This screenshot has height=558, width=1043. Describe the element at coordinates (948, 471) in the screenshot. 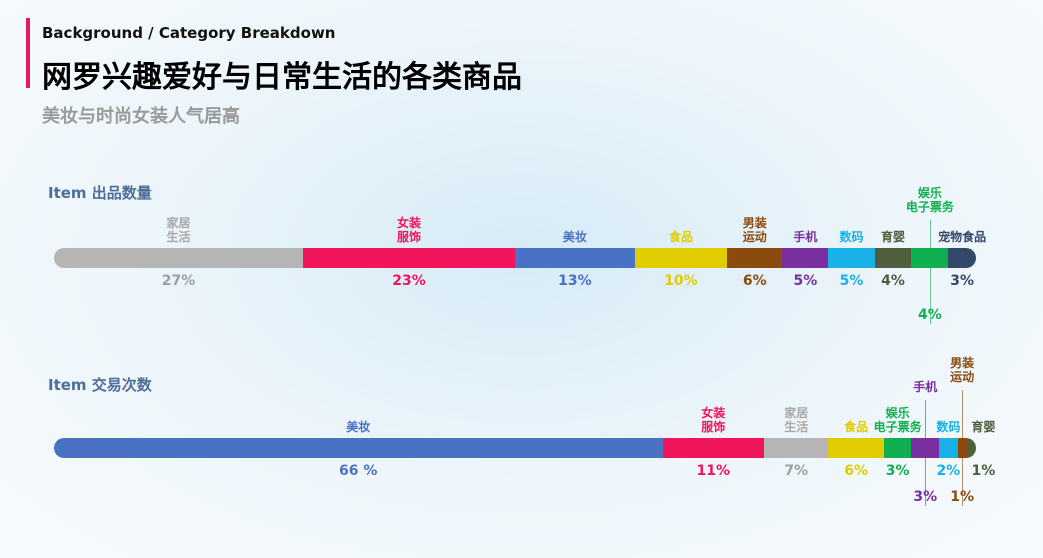

I see `value-label: 2%` at that location.